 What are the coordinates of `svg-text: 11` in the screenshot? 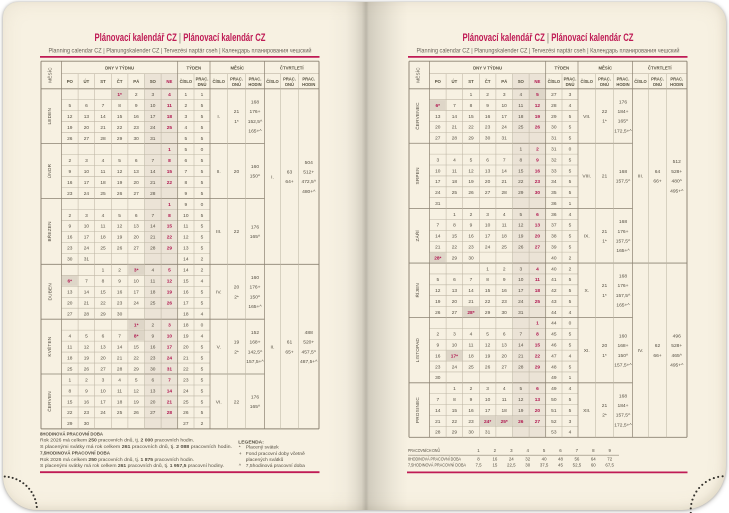 It's located at (103, 172).